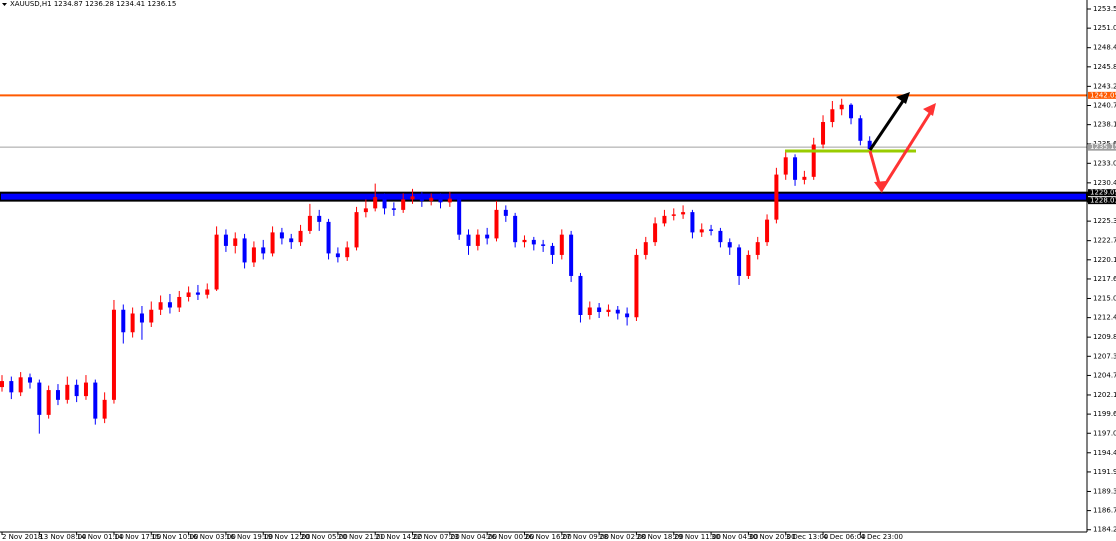 The image size is (1116, 541). Describe the element at coordinates (1104, 260) in the screenshot. I see `y-tick-label: 1220.15` at that location.